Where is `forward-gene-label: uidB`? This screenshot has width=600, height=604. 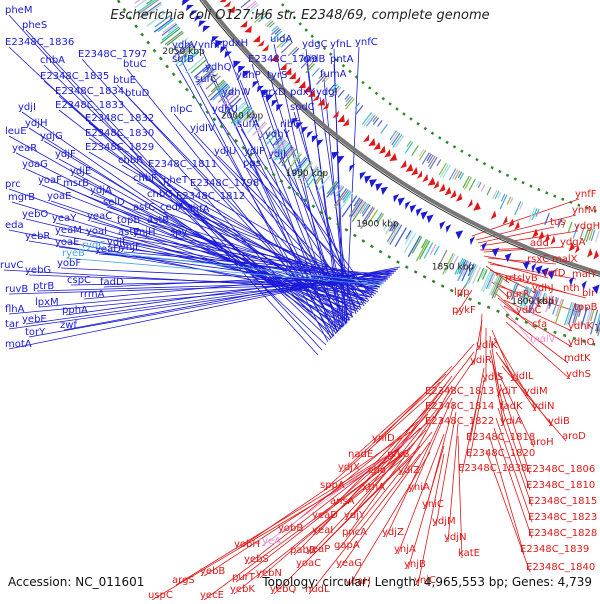
forward-gene-label: uidB is located at coordinates (314, 59).